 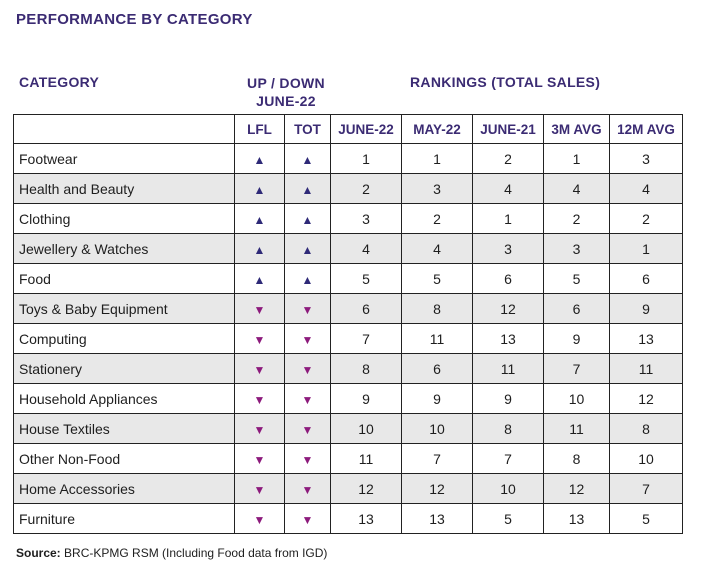 What do you see at coordinates (437, 518) in the screenshot?
I see `may22-cell: 13` at bounding box center [437, 518].